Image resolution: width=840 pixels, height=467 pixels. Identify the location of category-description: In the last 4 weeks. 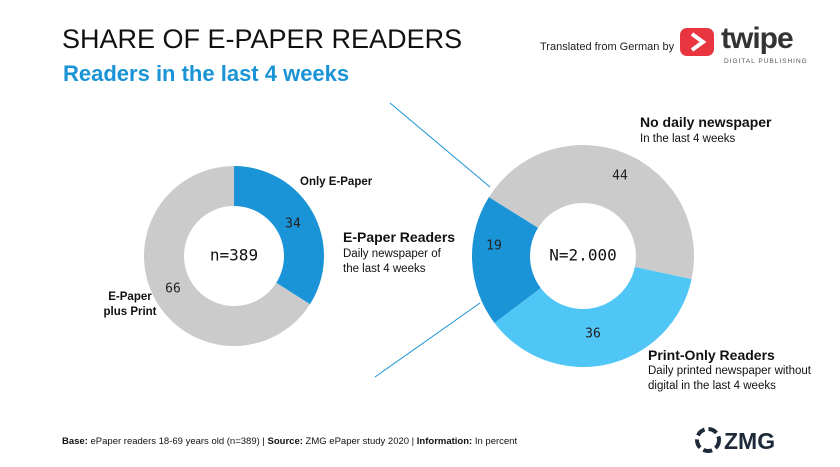
(688, 139).